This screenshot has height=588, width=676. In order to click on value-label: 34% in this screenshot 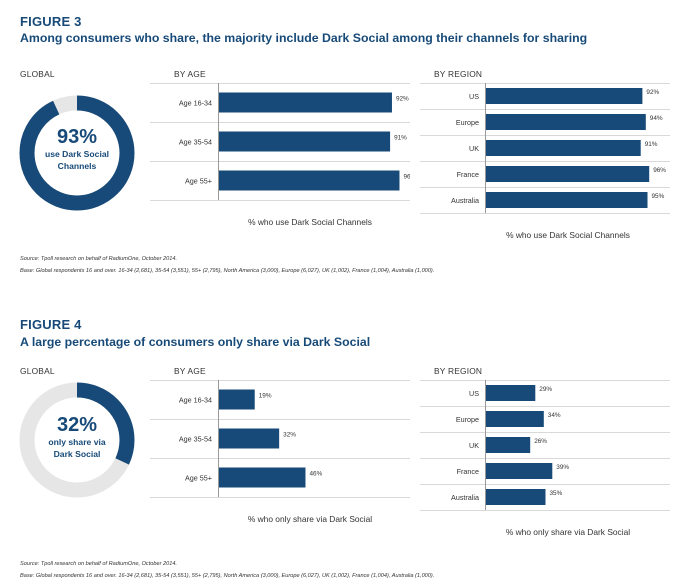, I will do `click(554, 415)`.